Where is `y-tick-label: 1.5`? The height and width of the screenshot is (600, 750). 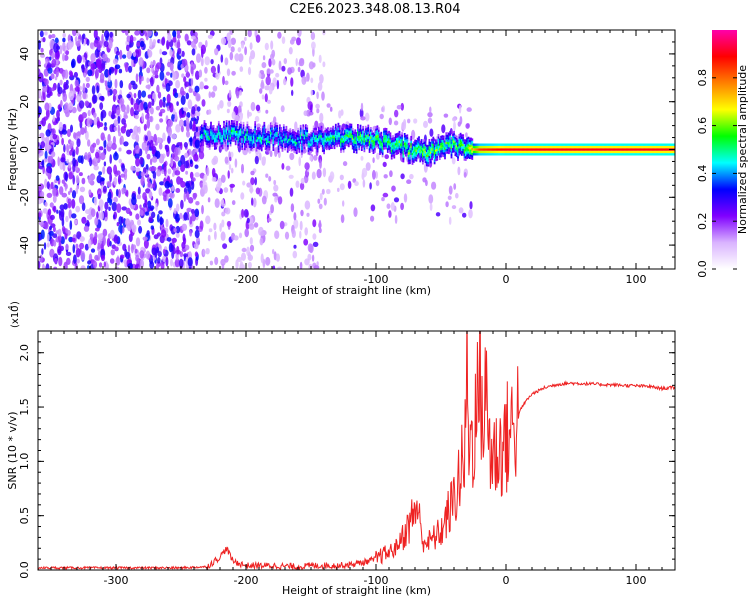
y-tick-label: 1.5 is located at coordinates (24, 407).